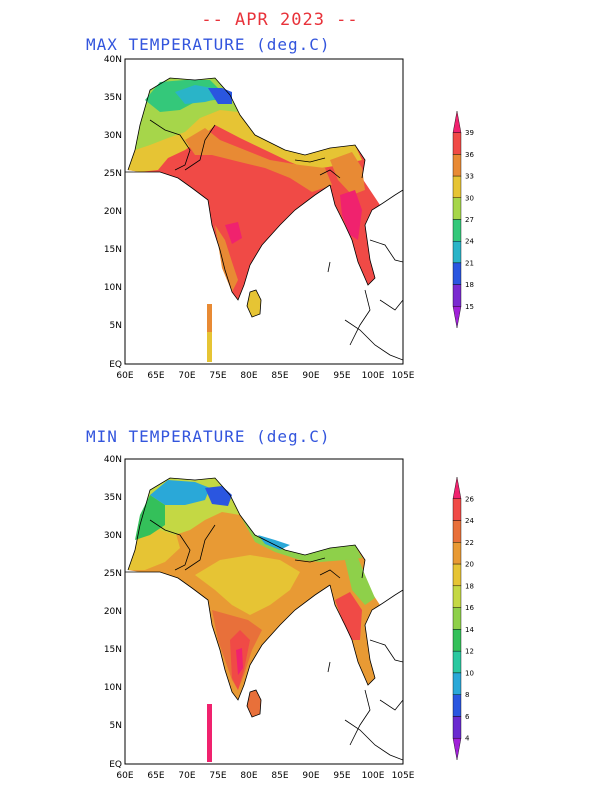  Describe the element at coordinates (116, 326) in the screenshot. I see `max-lat-tick: 5N` at that location.